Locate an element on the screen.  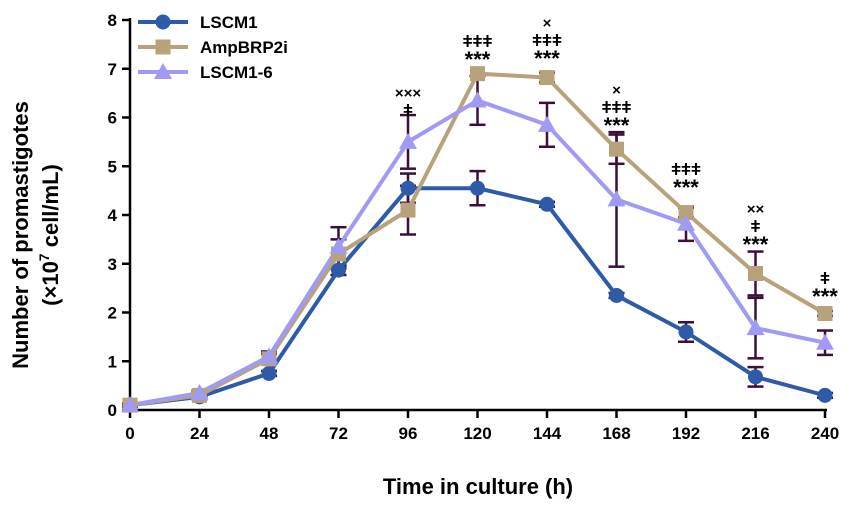
y-tick-label: 5 is located at coordinates (112, 166).